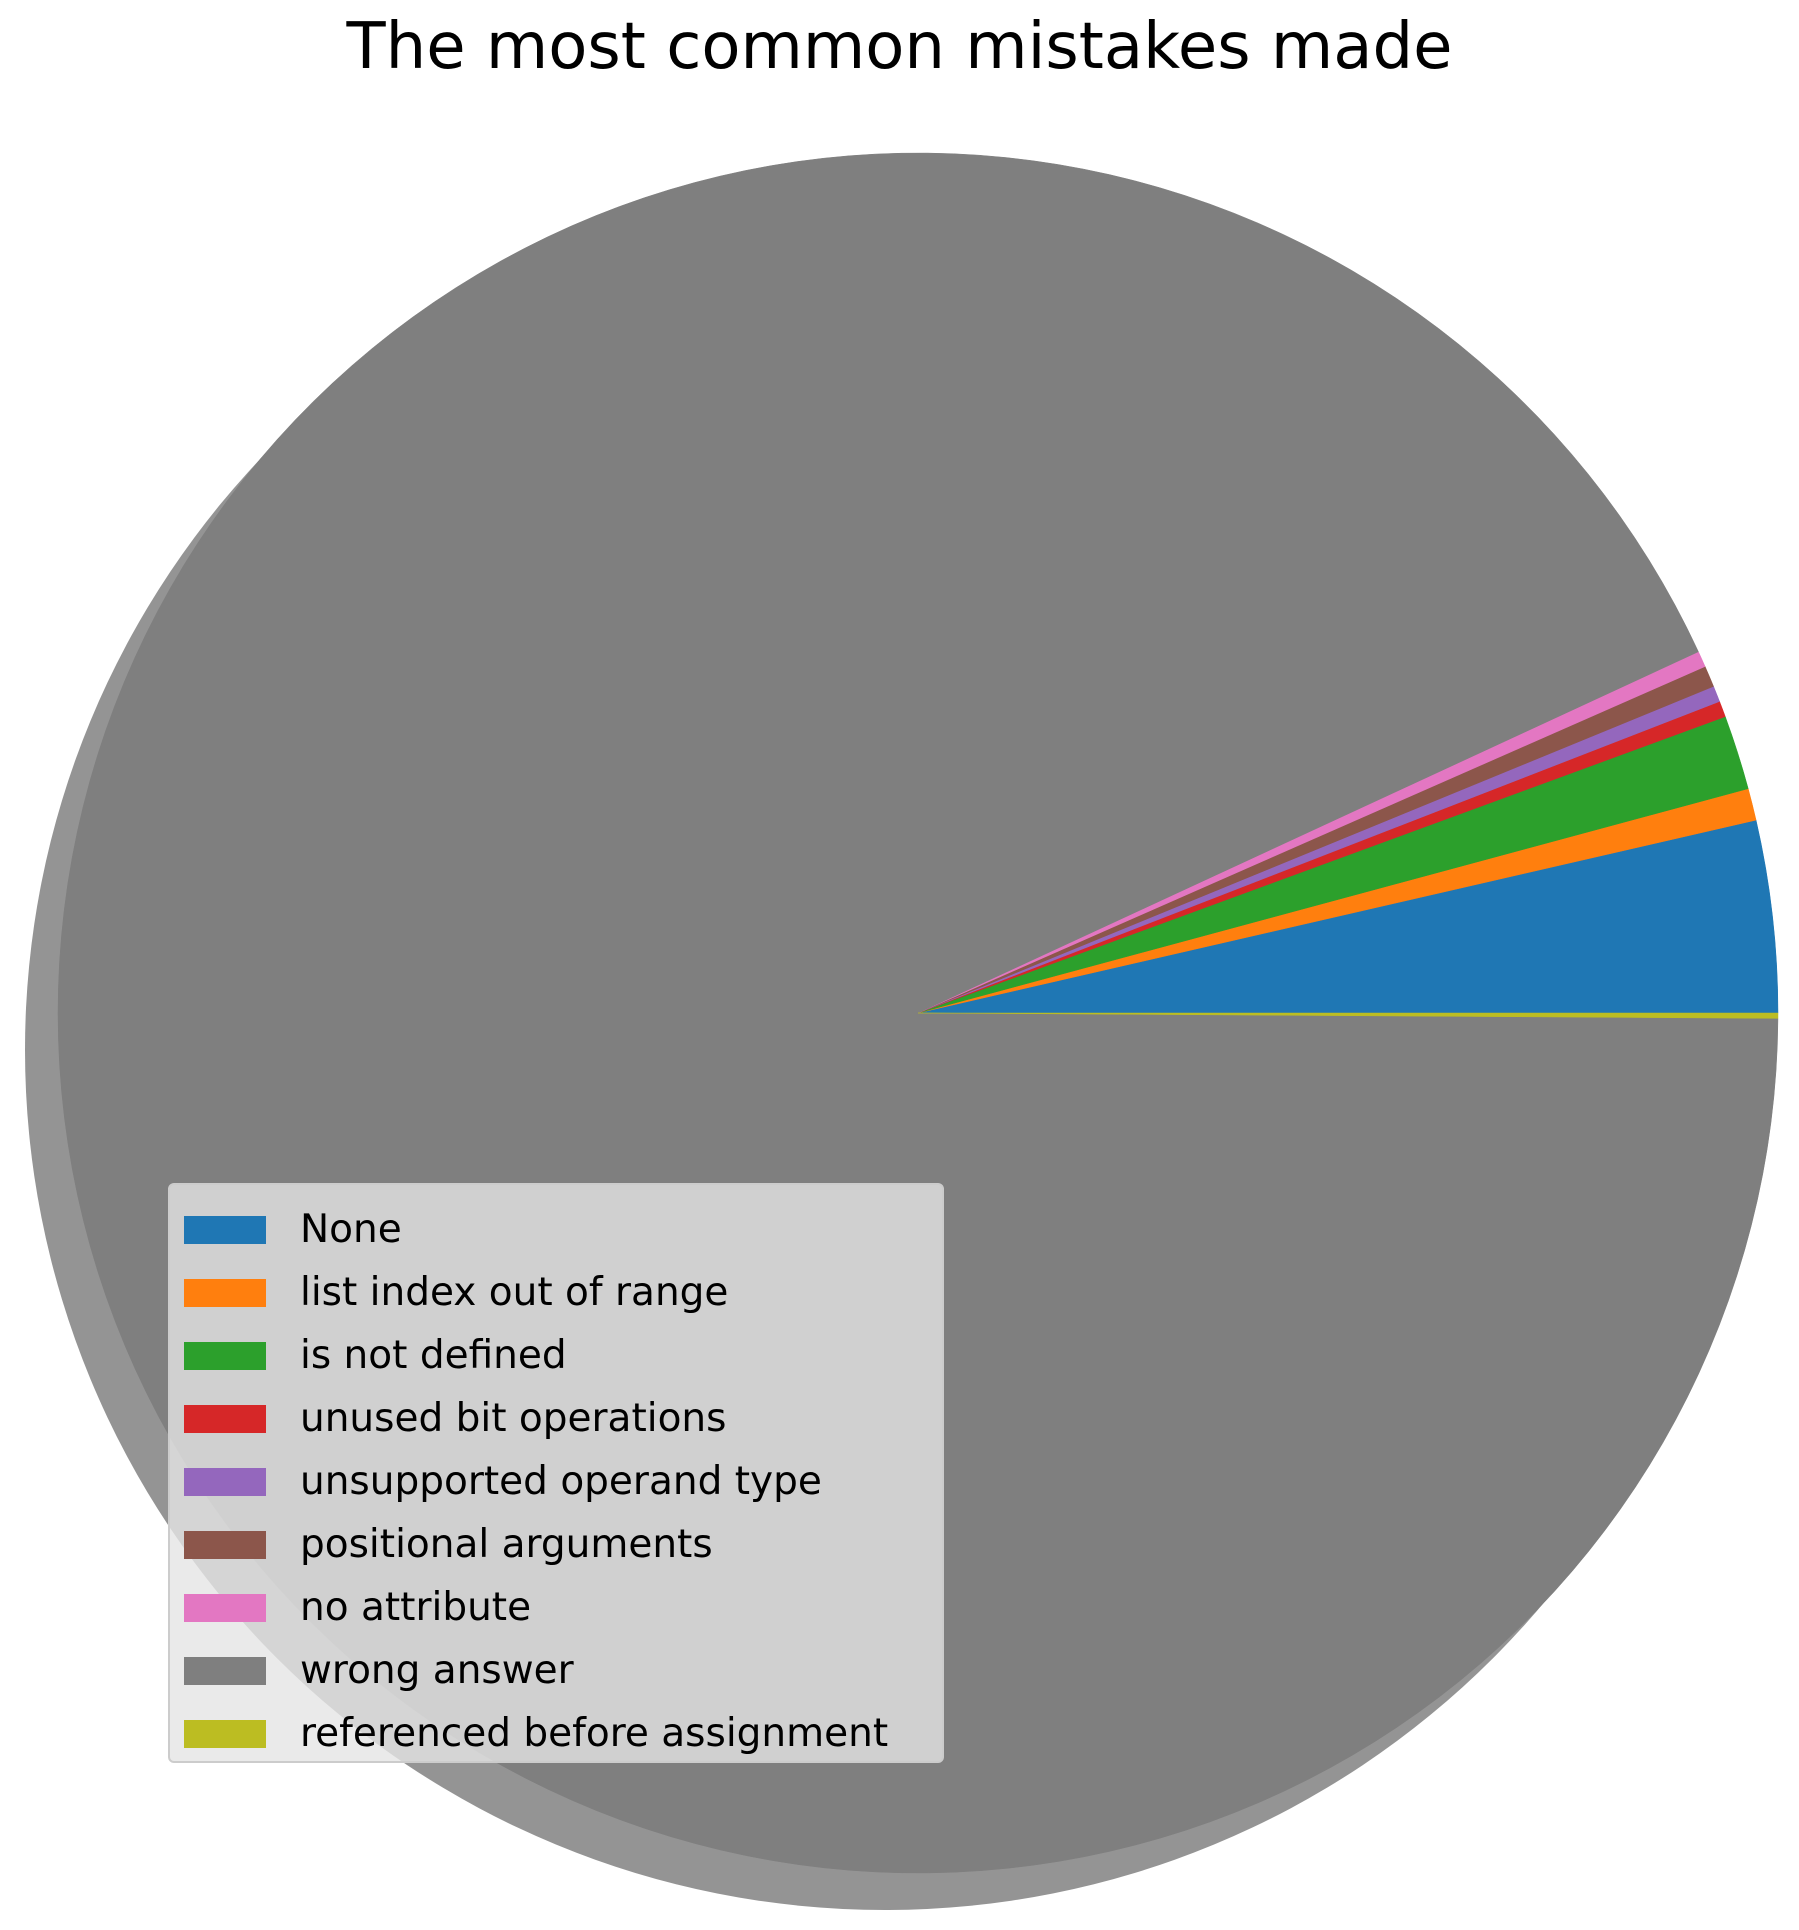 The height and width of the screenshot is (1930, 1799). I want to click on legend-label: unsupported operand type, so click(561, 1481).